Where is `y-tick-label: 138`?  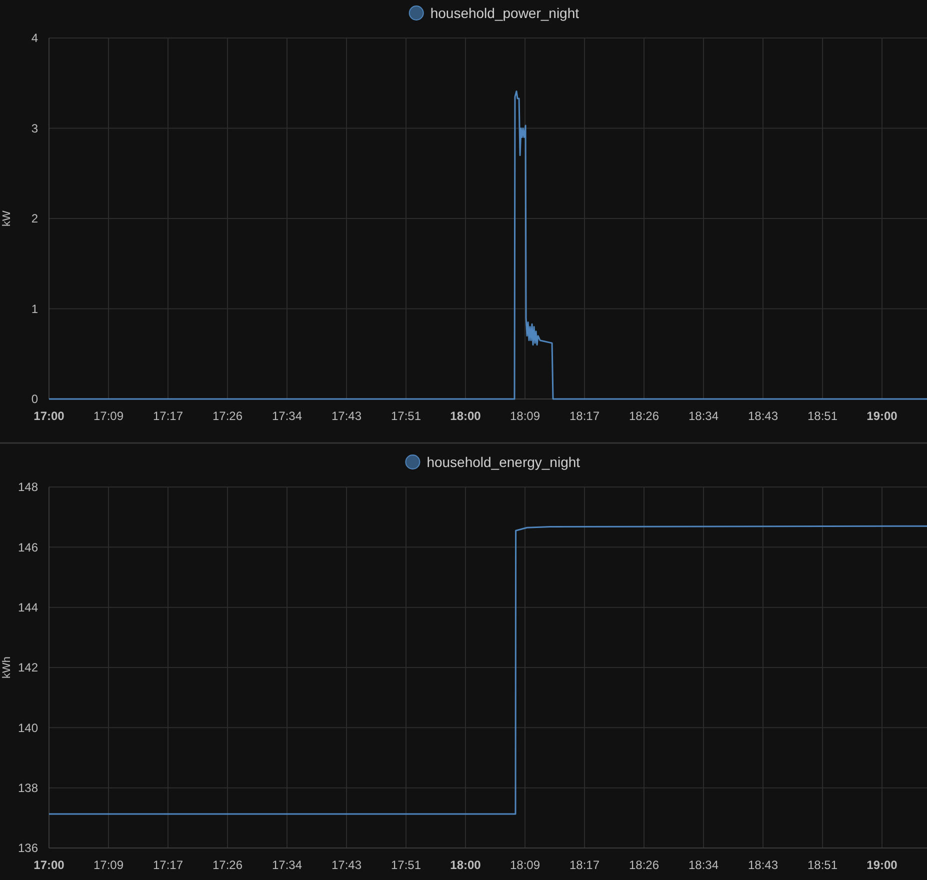 y-tick-label: 138 is located at coordinates (28, 788).